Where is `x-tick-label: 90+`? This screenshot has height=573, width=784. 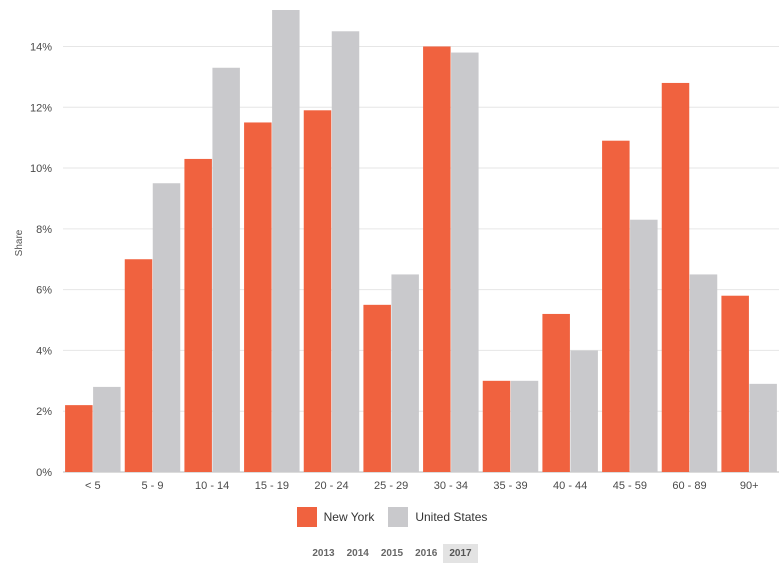 x-tick-label: 90+ is located at coordinates (749, 486).